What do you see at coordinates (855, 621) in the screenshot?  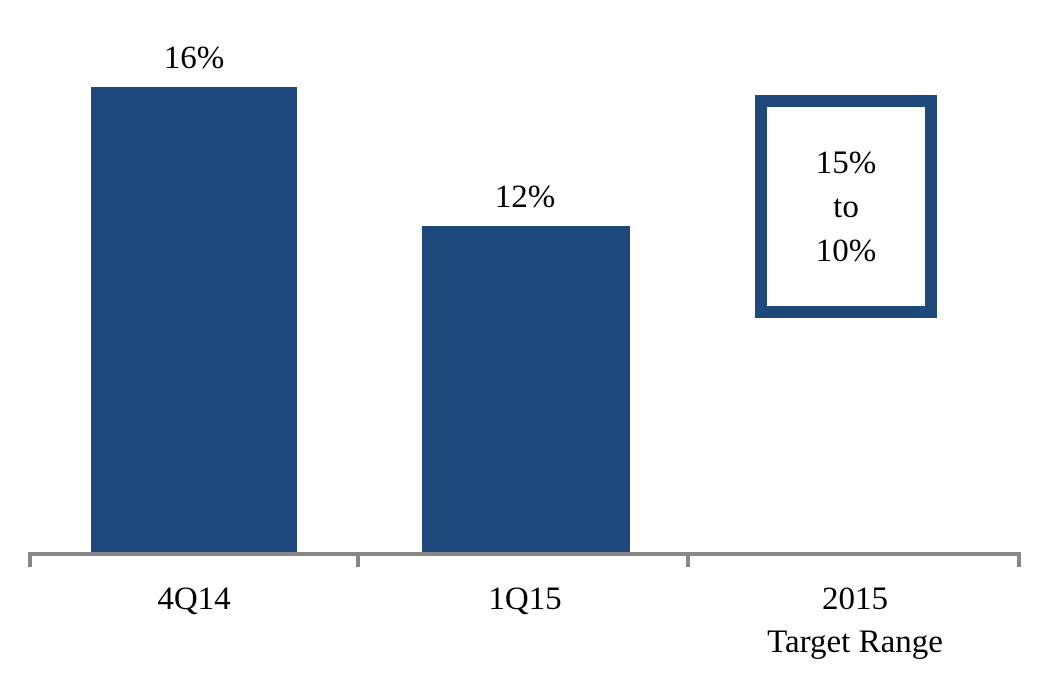 I see `x-tick-label-2015-target-range: 2015 Target Range` at bounding box center [855, 621].